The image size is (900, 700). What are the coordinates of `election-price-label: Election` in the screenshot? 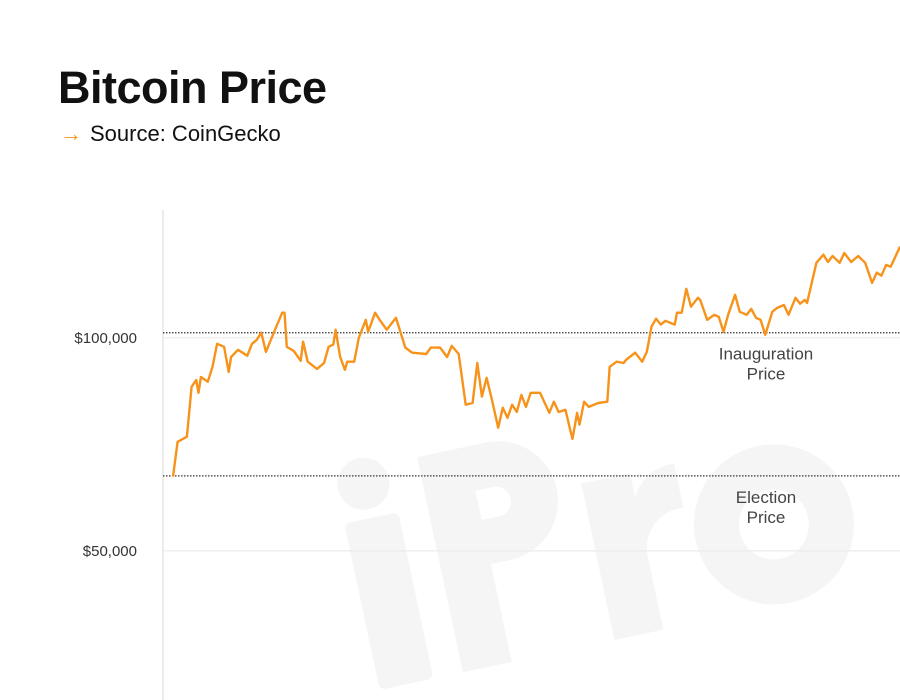 It's located at (766, 497).